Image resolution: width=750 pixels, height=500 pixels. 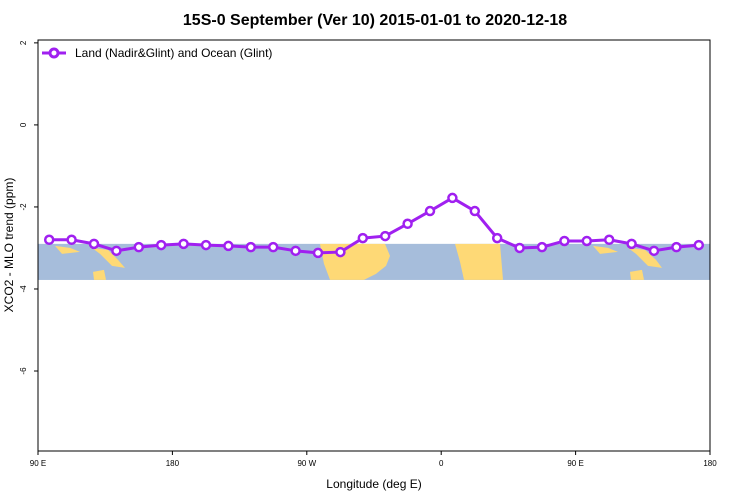 I want to click on x-axis-label: Longitude (deg E), so click(x=373, y=484).